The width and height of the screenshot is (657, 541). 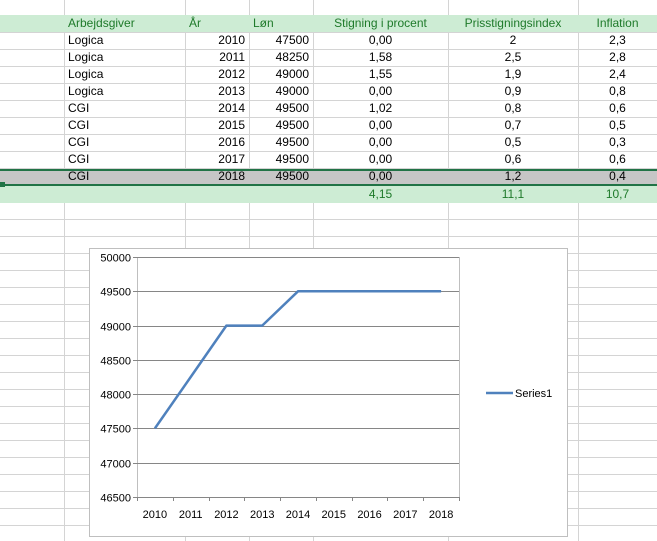 I want to click on totals-row, so click(x=328, y=194).